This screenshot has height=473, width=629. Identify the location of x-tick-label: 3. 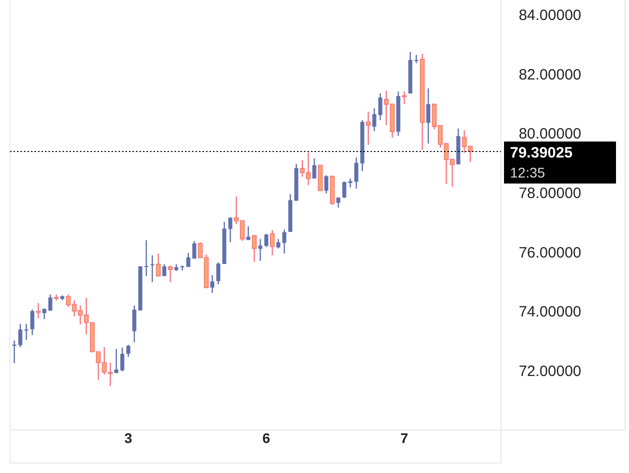
(128, 438).